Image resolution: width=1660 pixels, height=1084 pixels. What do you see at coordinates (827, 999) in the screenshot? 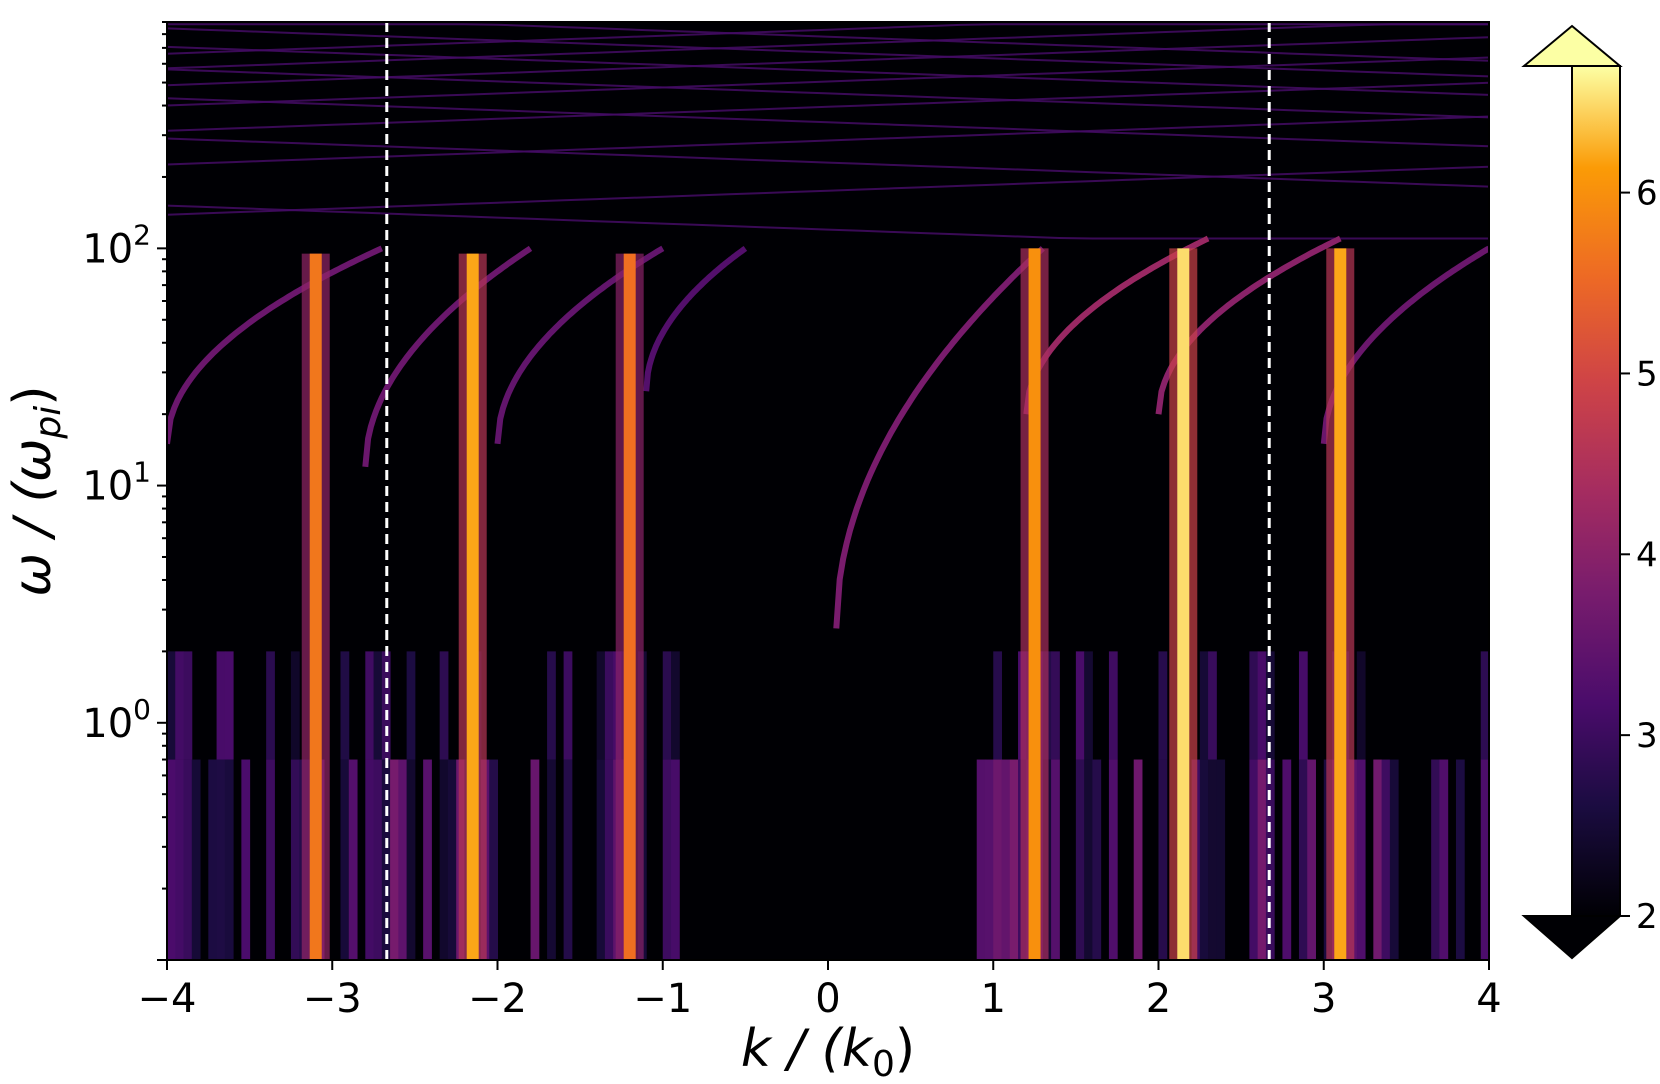
I see `x-tick-label: 0` at bounding box center [827, 999].